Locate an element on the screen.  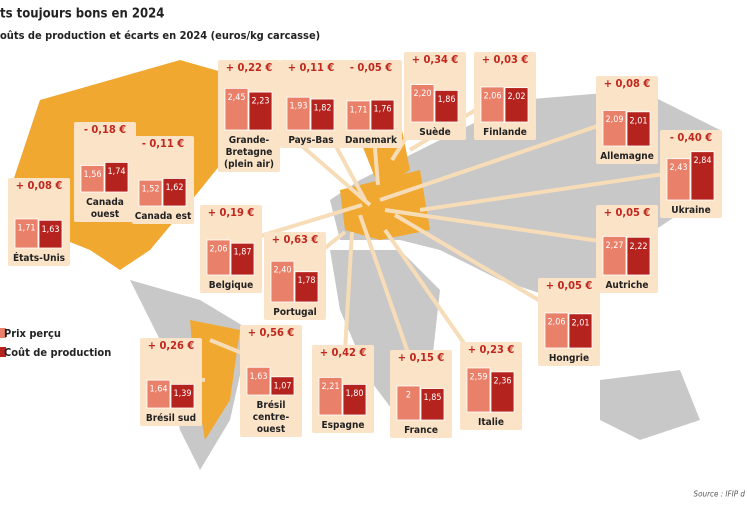
country-box: + 0,05 € 2,06 2,01 Hongrie is located at coordinates (569, 322).